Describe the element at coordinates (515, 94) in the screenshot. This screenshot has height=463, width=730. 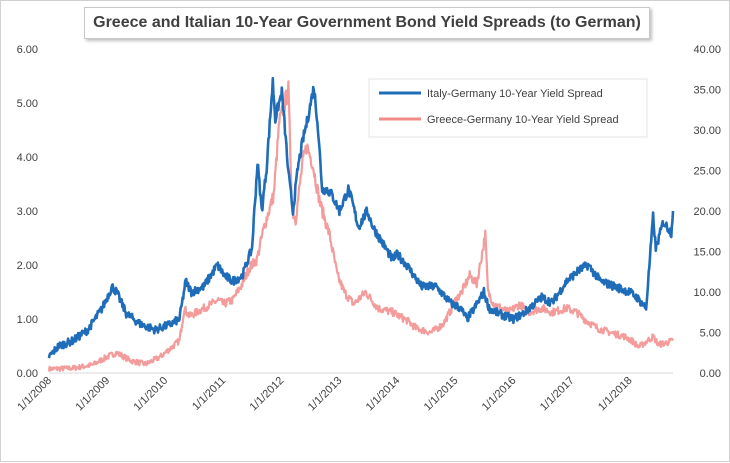
I see `legend-label-italy: Italy-Germany 10-Year Yield Spread` at that location.